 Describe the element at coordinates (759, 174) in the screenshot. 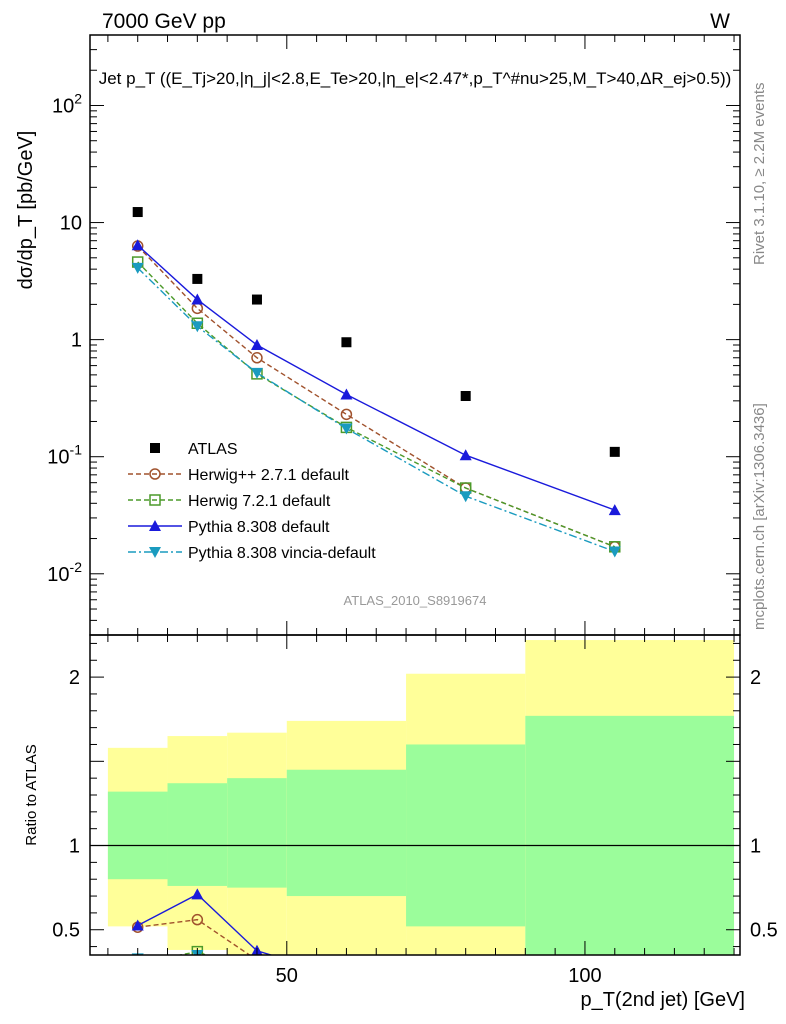

I see `rivet-label: Rivet 3.1.10, ≥ 2.2M events` at that location.